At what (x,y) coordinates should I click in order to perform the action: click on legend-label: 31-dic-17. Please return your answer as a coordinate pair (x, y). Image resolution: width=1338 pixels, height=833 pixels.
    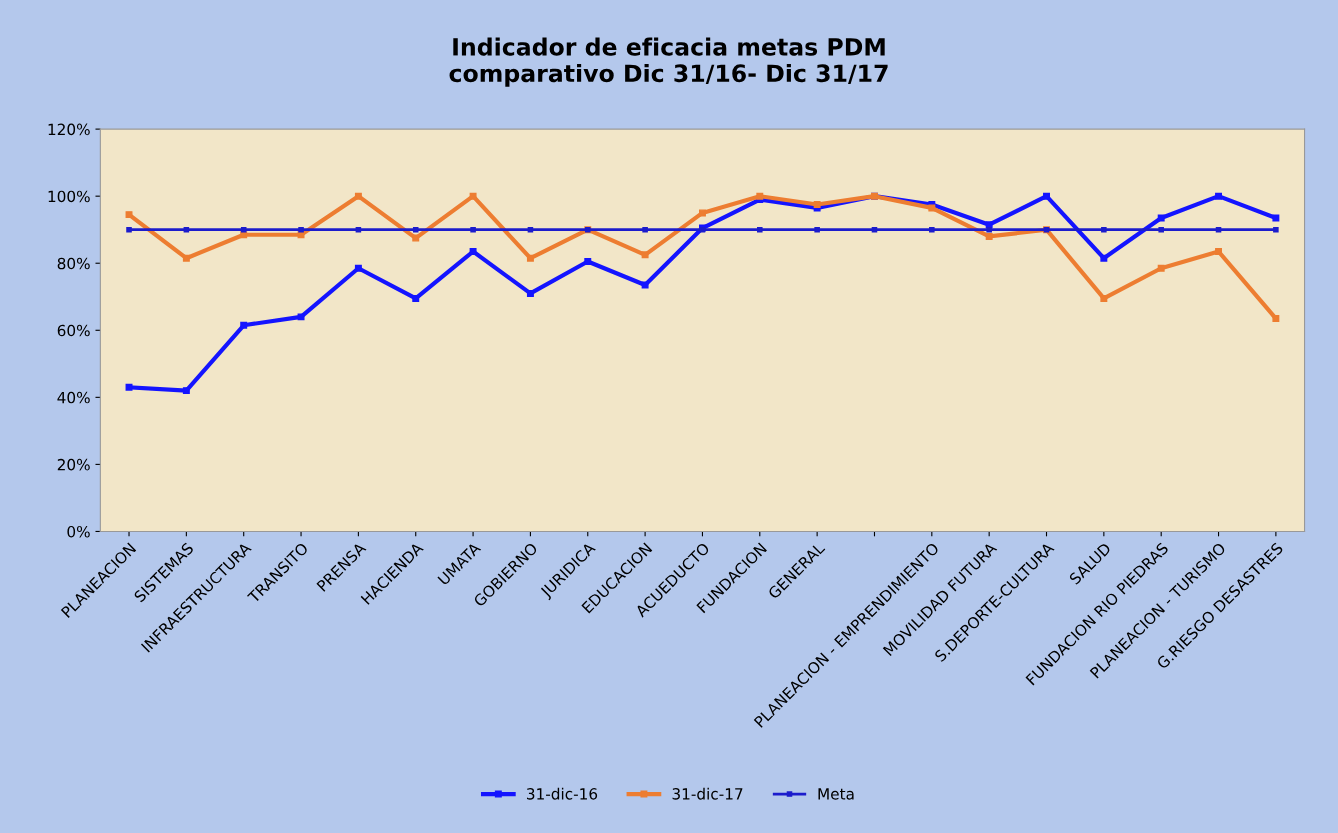
    Looking at the image, I should click on (707, 793).